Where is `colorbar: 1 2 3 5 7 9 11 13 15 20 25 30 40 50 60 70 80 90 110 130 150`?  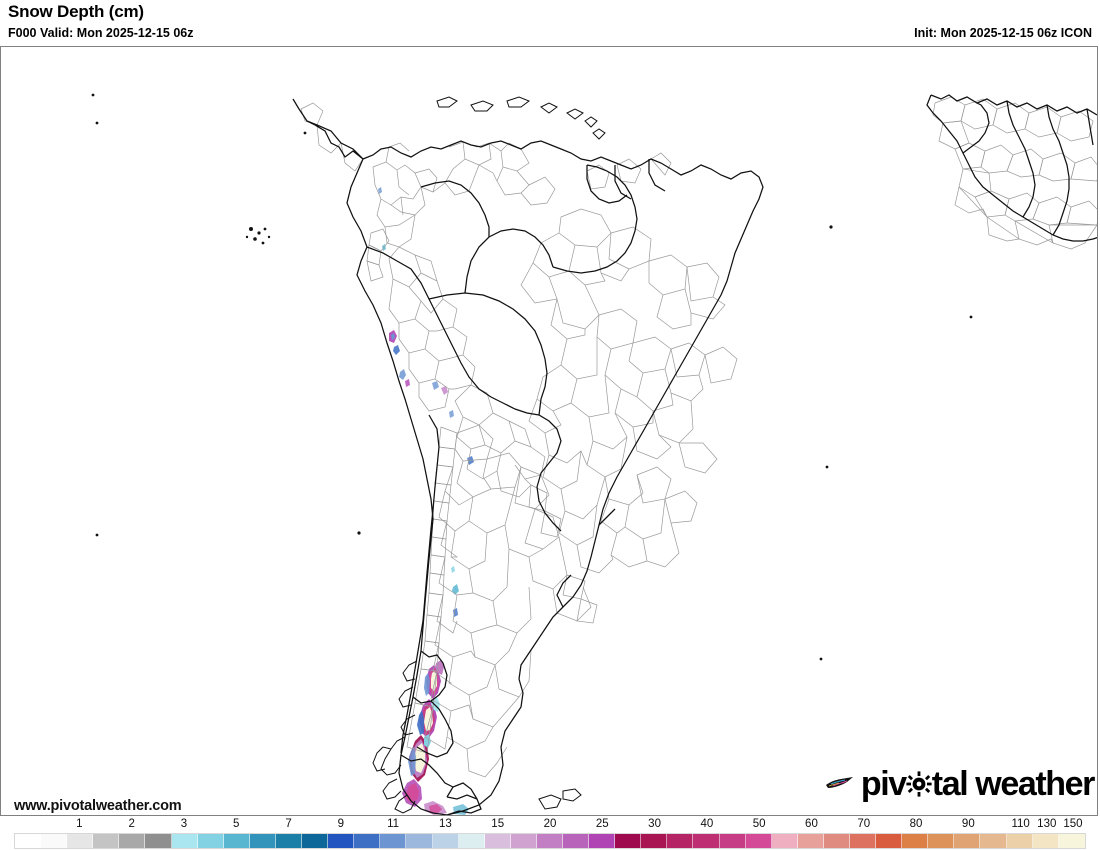
colorbar: 1 2 3 5 7 9 11 13 15 20 25 30 40 50 60 70 80 90 110 130 150 is located at coordinates (550, 834).